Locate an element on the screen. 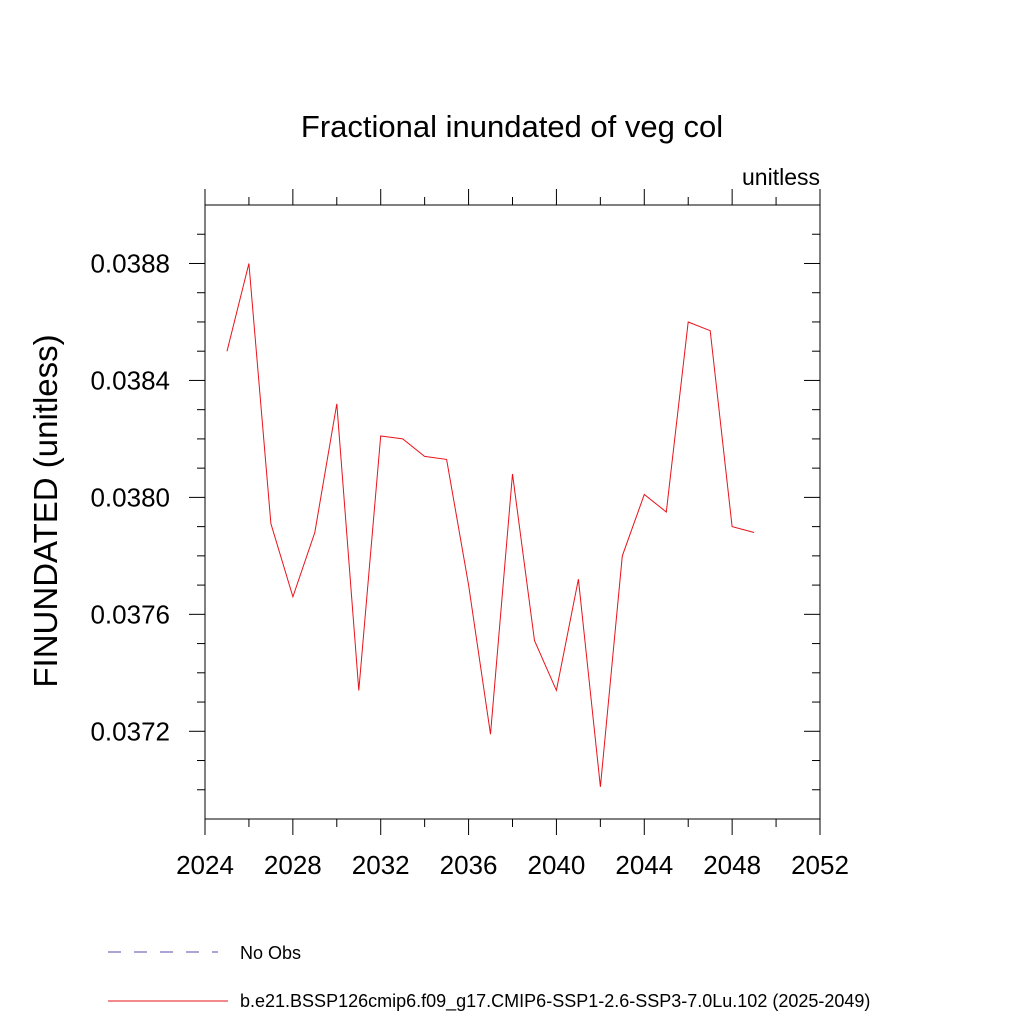 This screenshot has width=1024, height=1024. y-tick-label: 0.0388 is located at coordinates (130, 263).